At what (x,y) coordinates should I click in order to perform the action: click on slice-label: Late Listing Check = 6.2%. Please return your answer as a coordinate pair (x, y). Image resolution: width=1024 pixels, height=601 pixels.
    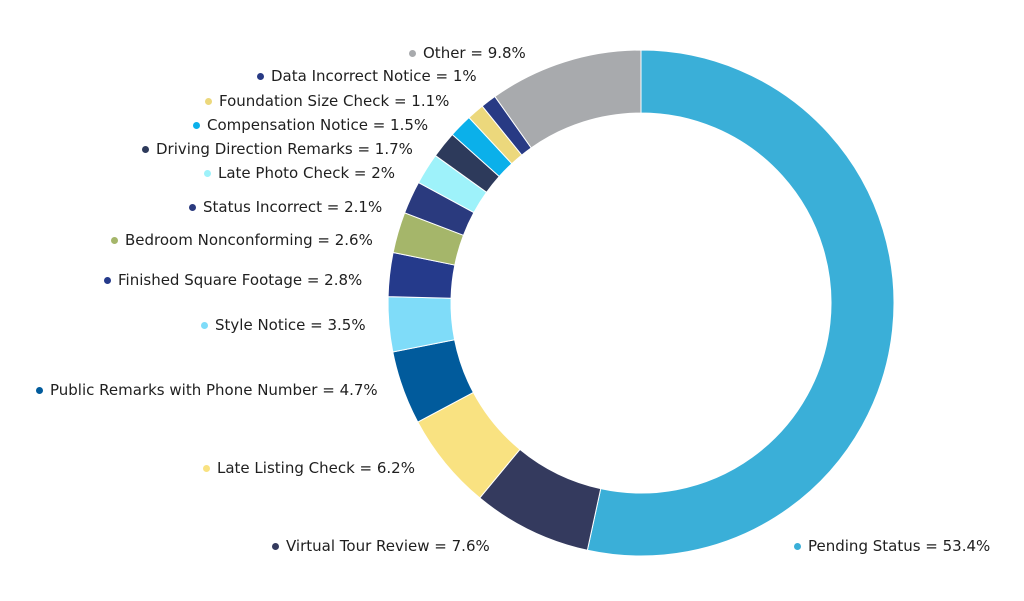
    Looking at the image, I should click on (309, 468).